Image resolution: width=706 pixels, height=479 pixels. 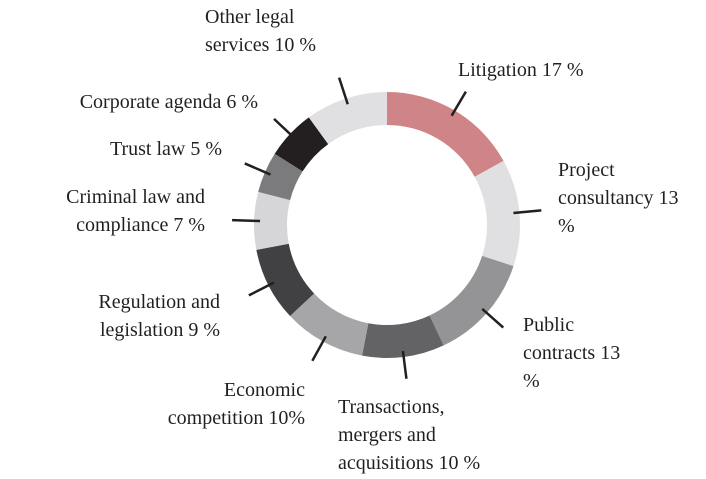 I want to click on category-label: Other legal services, so click(x=250, y=31).